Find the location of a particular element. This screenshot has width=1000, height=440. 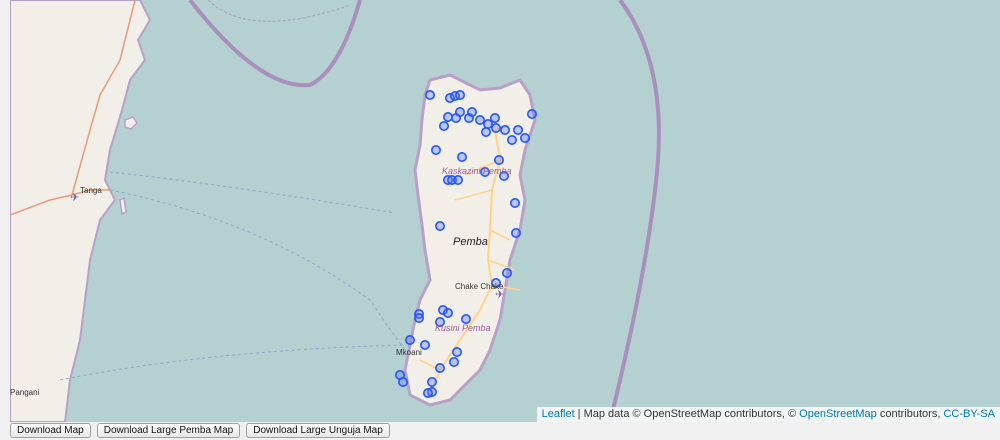

license-link: CC-BY-SA is located at coordinates (969, 414).